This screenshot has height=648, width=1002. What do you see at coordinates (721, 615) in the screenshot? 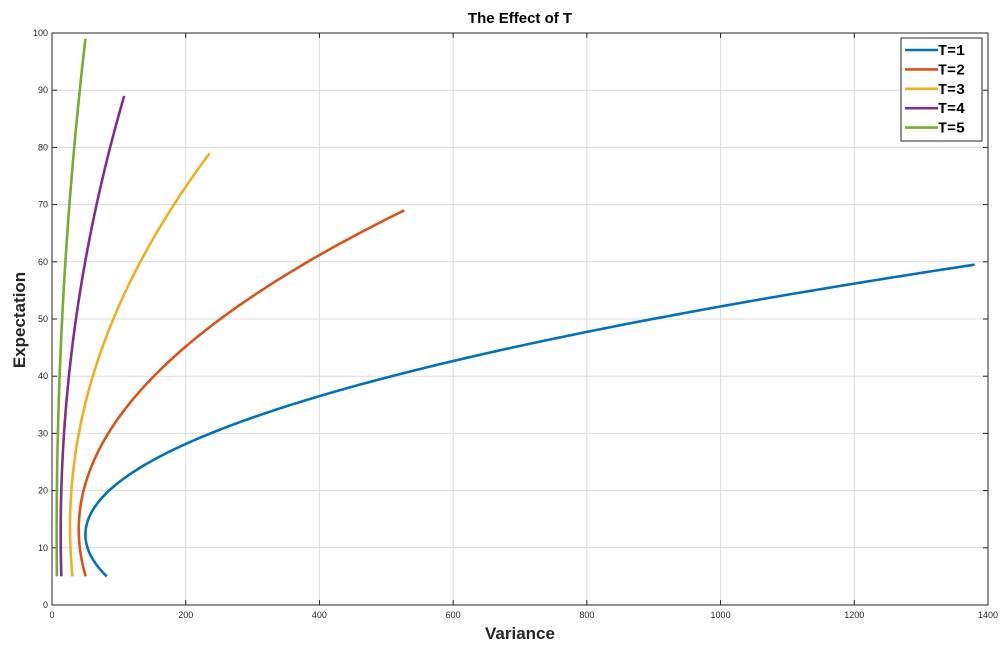
I see `x-tick-label: 1000` at bounding box center [721, 615].